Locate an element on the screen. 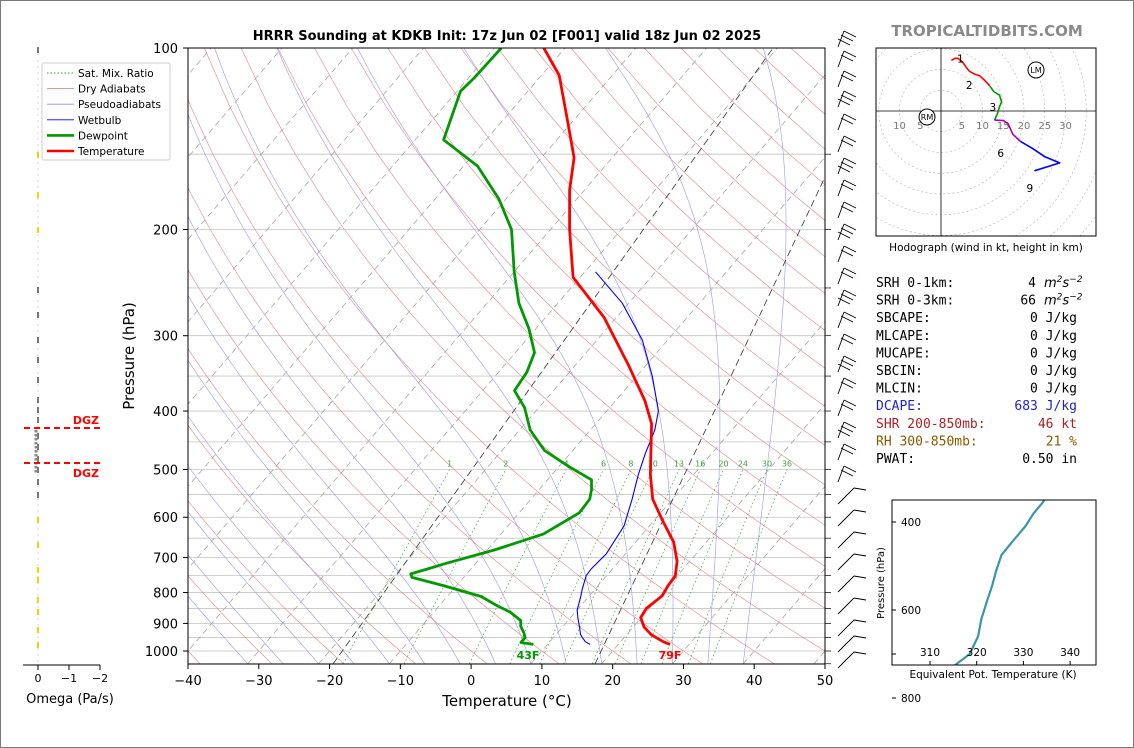 This screenshot has width=1134, height=748. dewpoint-profile-line is located at coordinates (501, 347).